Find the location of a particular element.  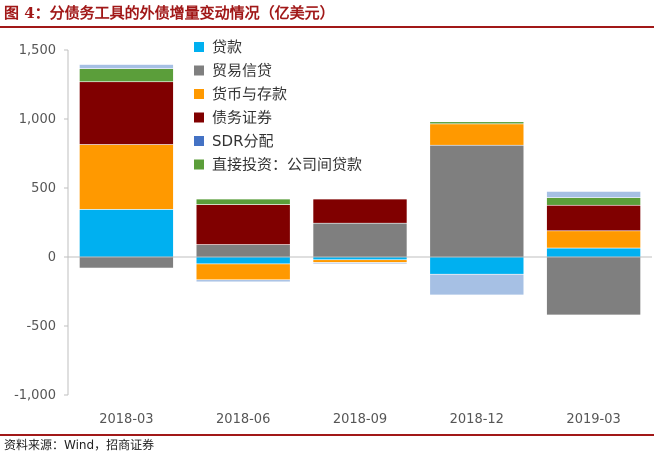

y-tick-label: 1,500 is located at coordinates (37, 50).